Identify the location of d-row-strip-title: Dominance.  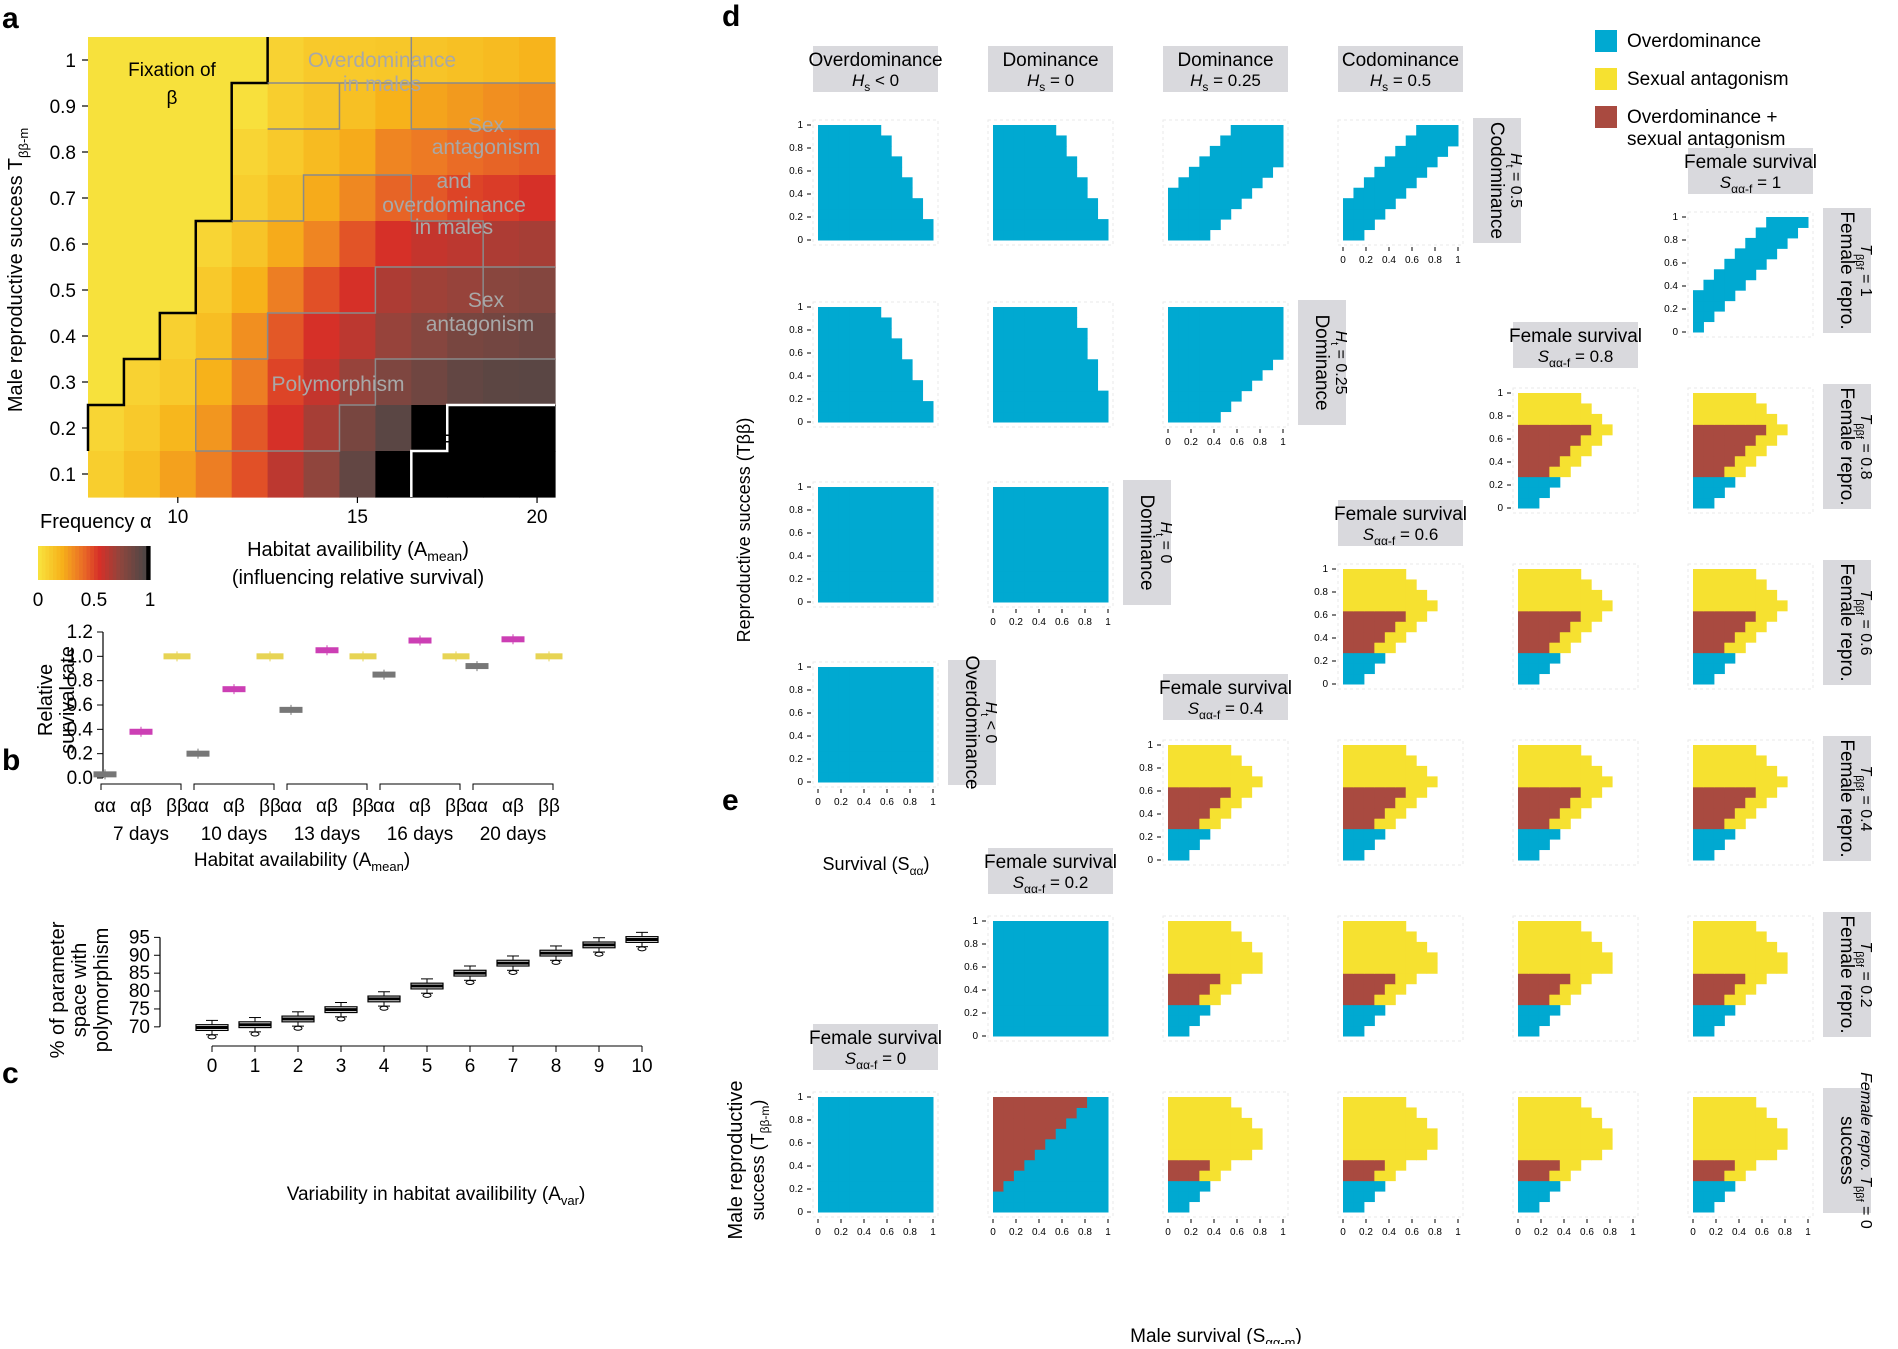
(1321, 362).